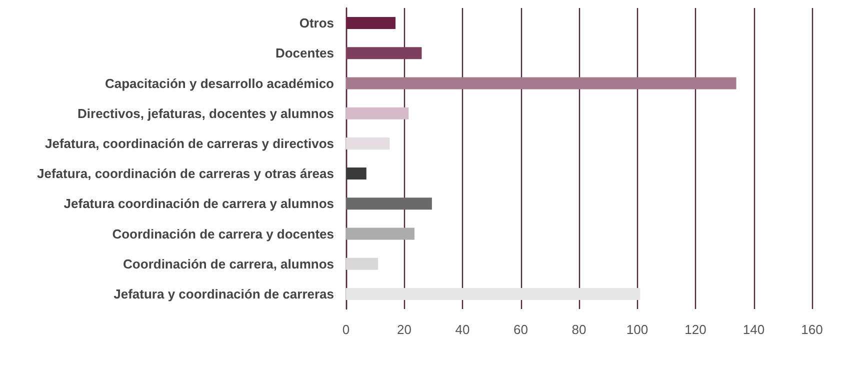 The image size is (846, 365). I want to click on x-tick-label: 0, so click(346, 329).